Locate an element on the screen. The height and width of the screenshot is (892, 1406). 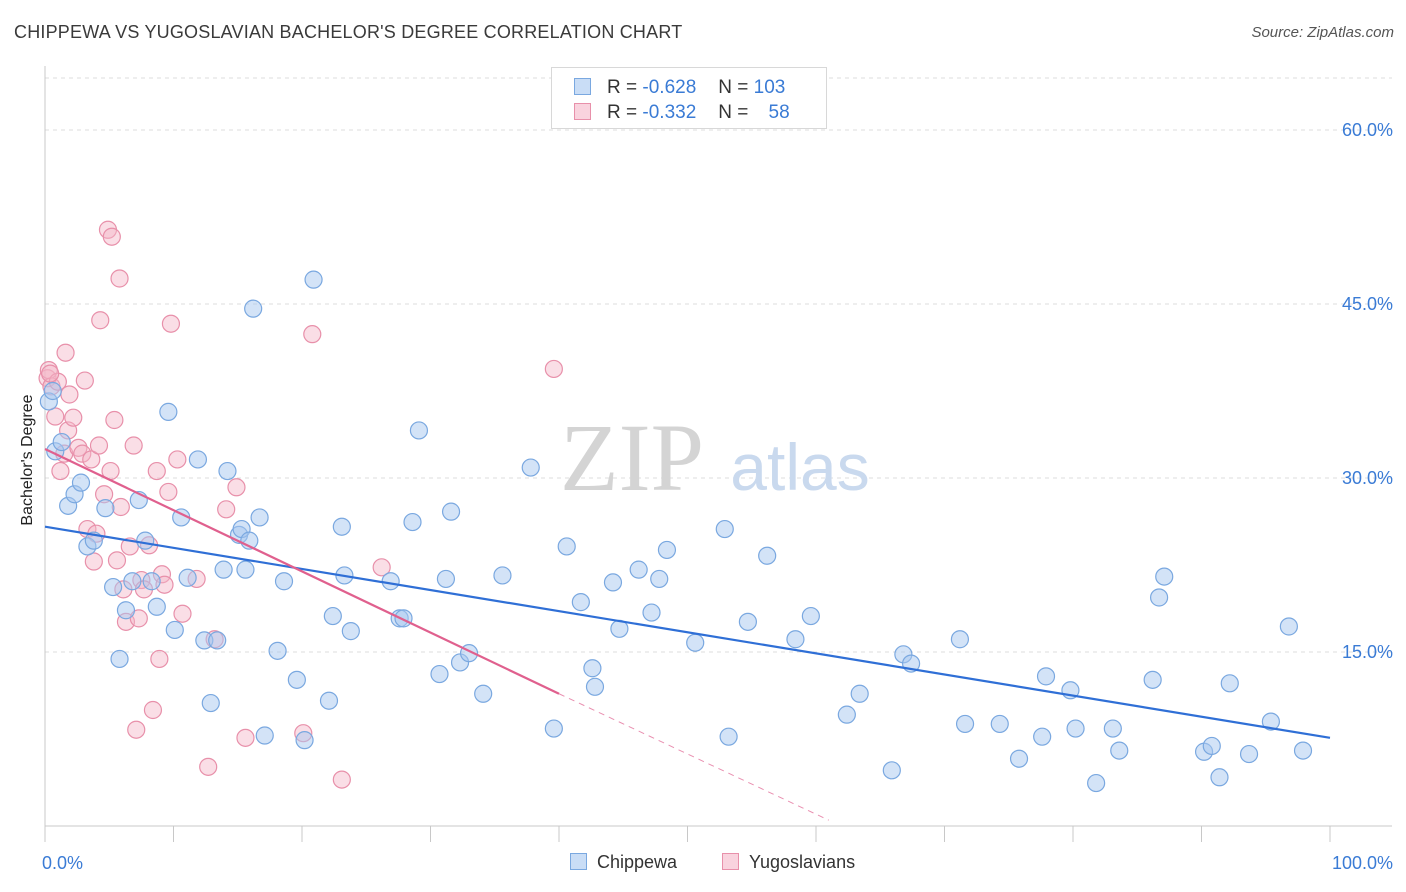
series-legend: Chippewa Yugoslavians is located at coordinates (703, 865).